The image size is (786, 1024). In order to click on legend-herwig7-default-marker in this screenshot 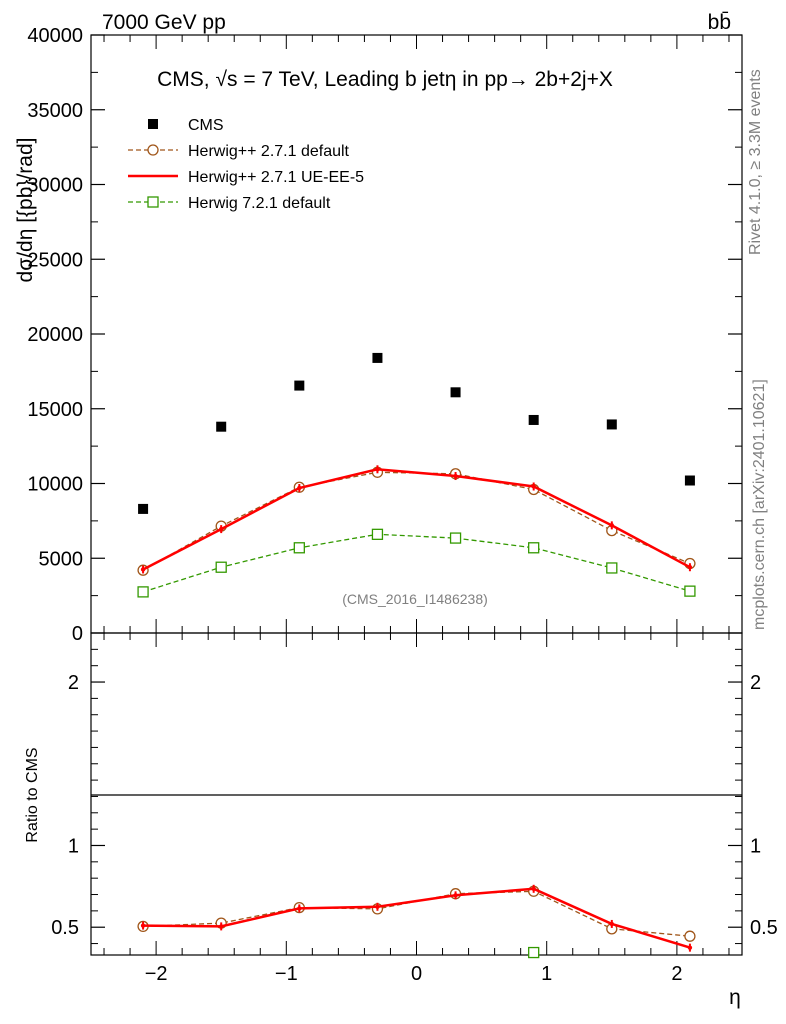, I will do `click(153, 202)`.